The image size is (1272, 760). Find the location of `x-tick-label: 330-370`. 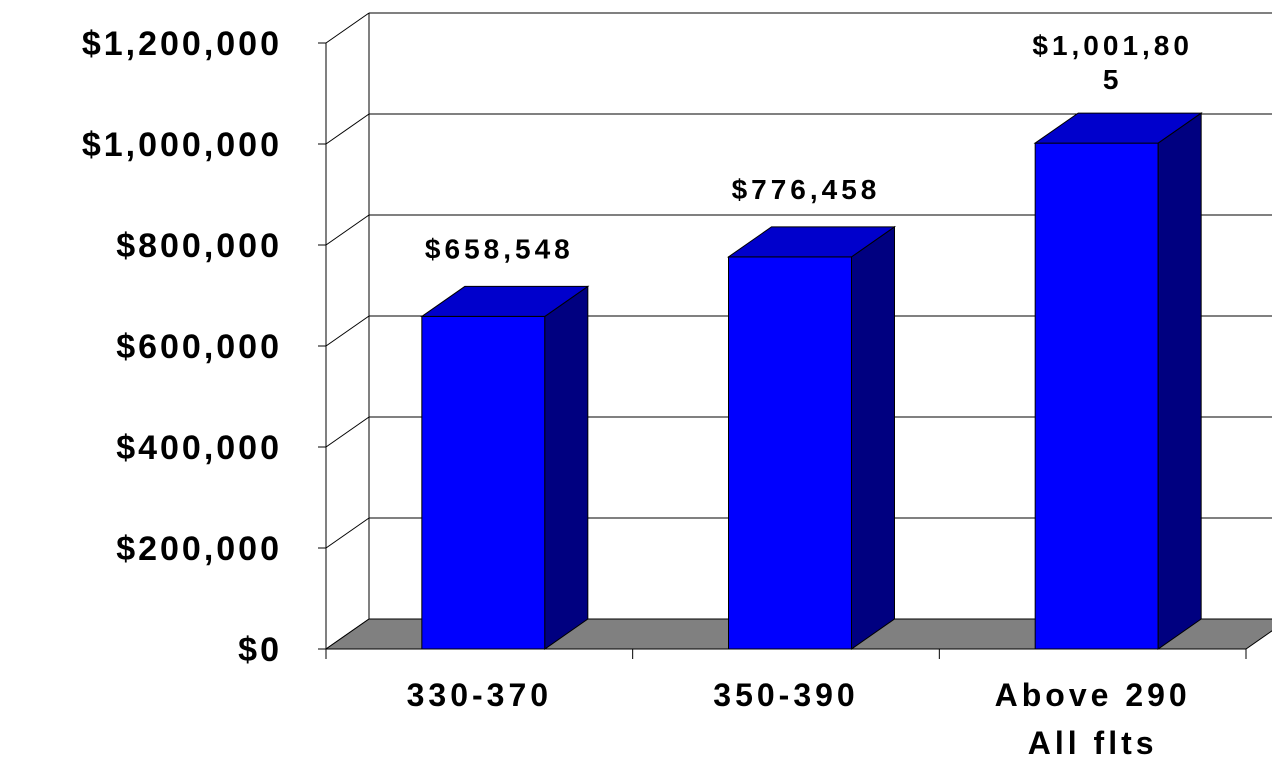

x-tick-label: 330-370 is located at coordinates (479, 695).